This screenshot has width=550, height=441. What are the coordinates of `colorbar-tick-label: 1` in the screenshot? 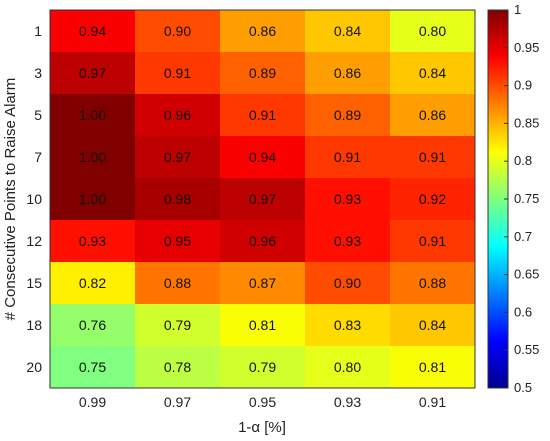 It's located at (517, 9).